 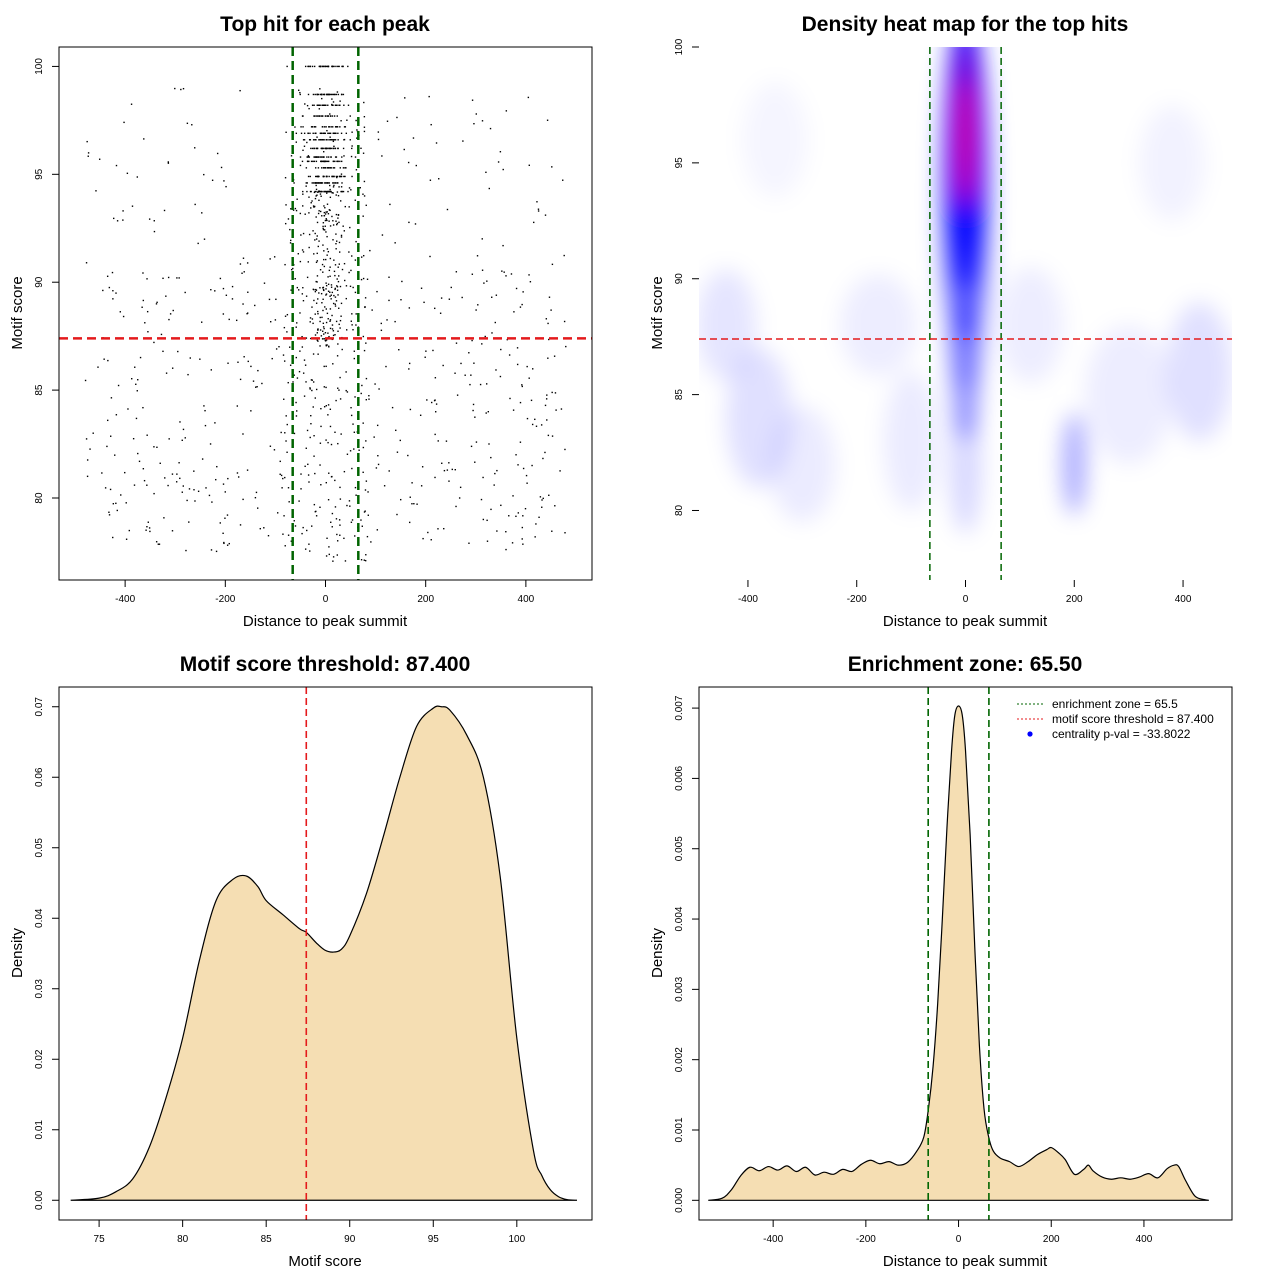 I want to click on enrichment-y-label: Density, so click(x=657, y=952).